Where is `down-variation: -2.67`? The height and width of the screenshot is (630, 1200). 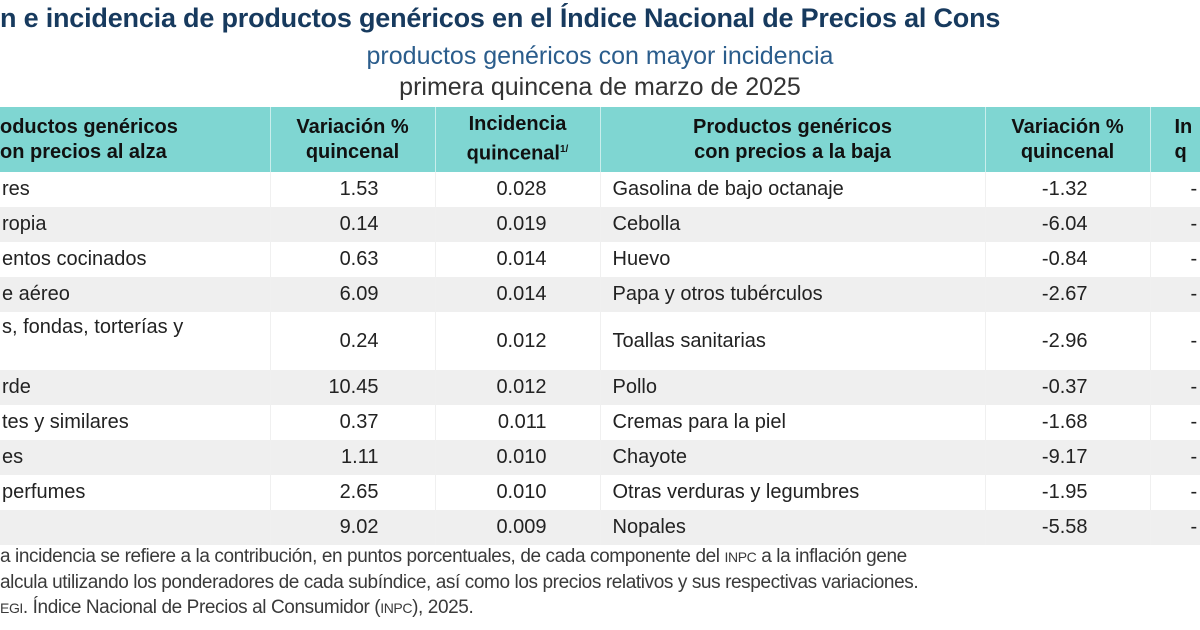 down-variation: -2.67 is located at coordinates (1068, 294).